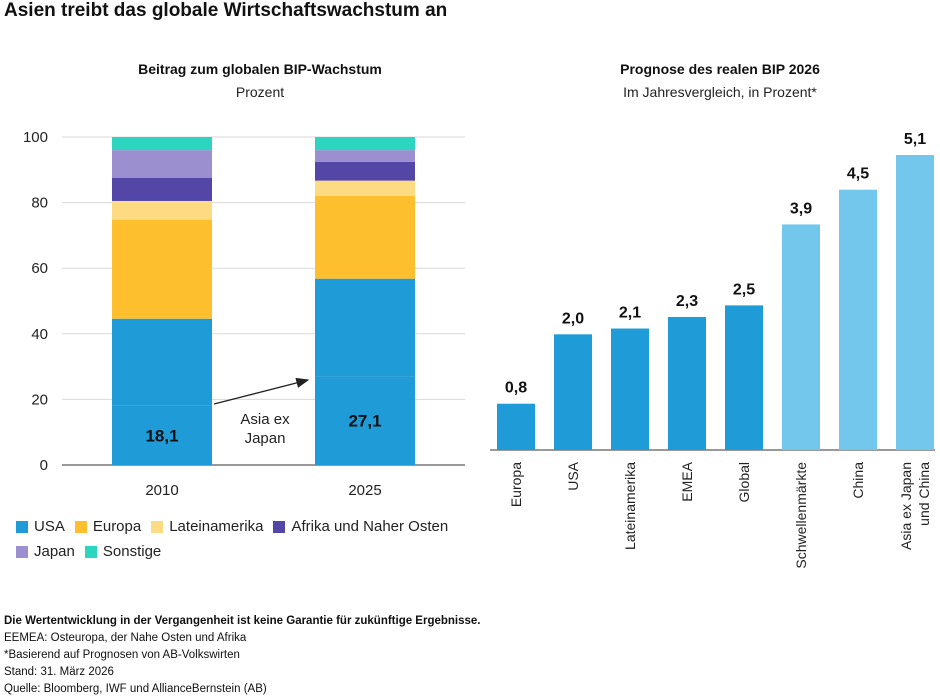 The width and height of the screenshot is (940, 698). I want to click on usa-value-label: 18,1, so click(161, 435).